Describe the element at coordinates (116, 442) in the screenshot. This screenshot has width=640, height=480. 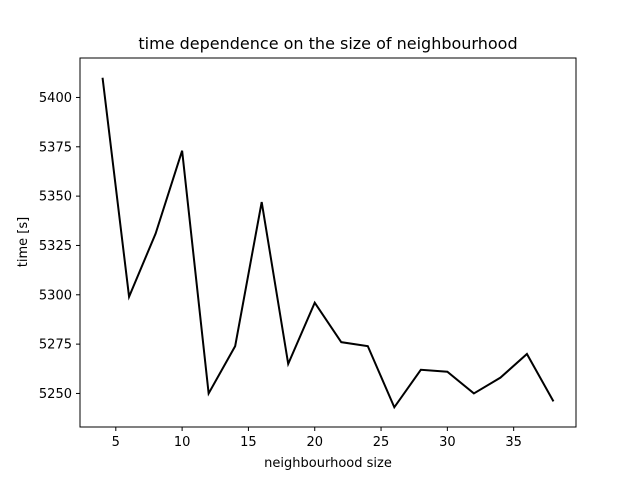
I see `x-tick-label: 5` at that location.